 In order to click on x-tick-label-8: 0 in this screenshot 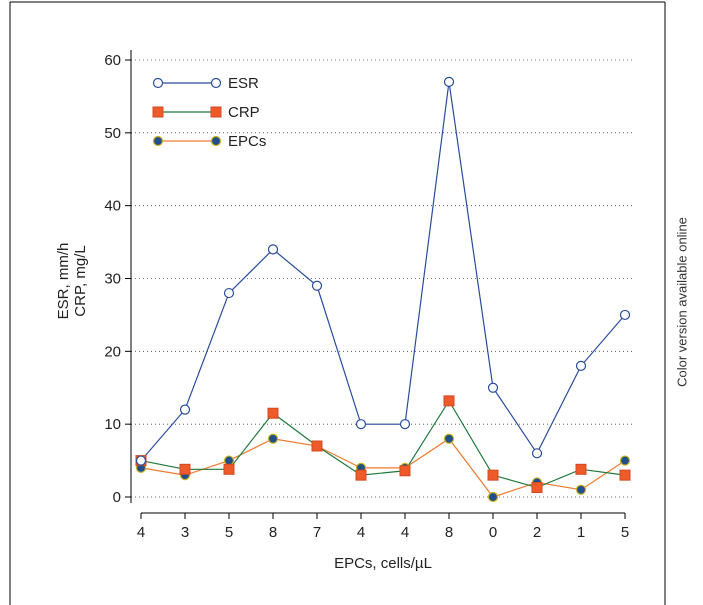, I will do `click(493, 532)`.